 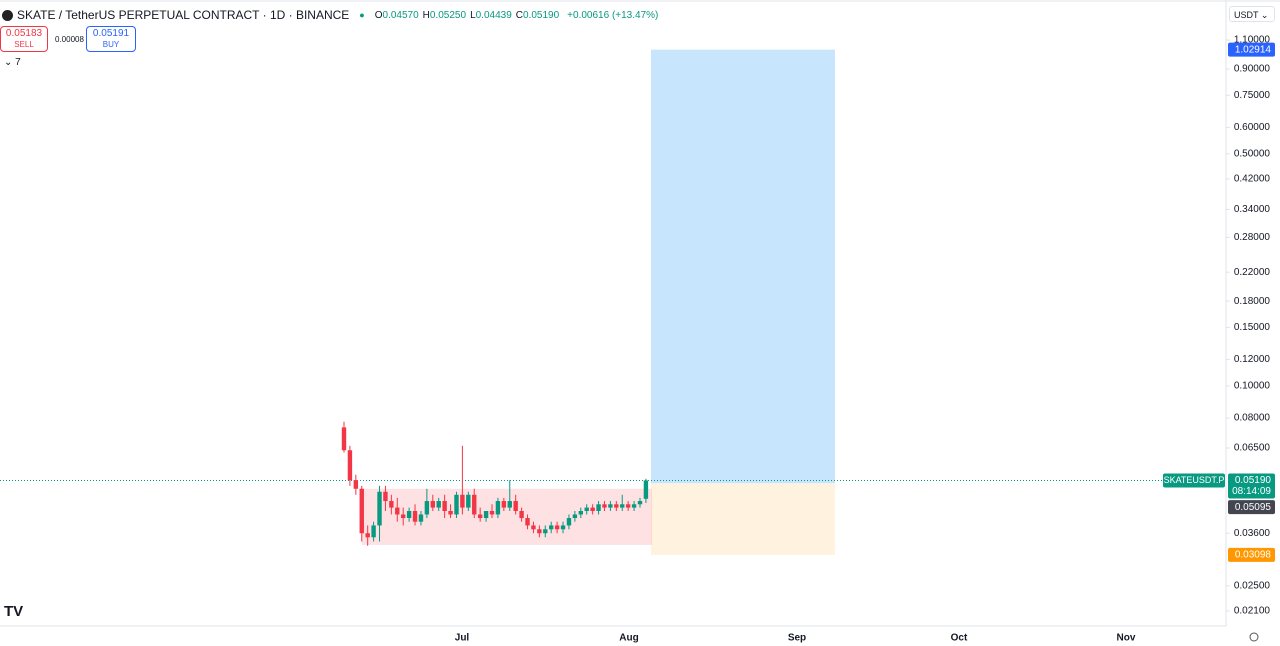 What do you see at coordinates (1252, 359) in the screenshot?
I see `y-tick-label: 0.12000` at bounding box center [1252, 359].